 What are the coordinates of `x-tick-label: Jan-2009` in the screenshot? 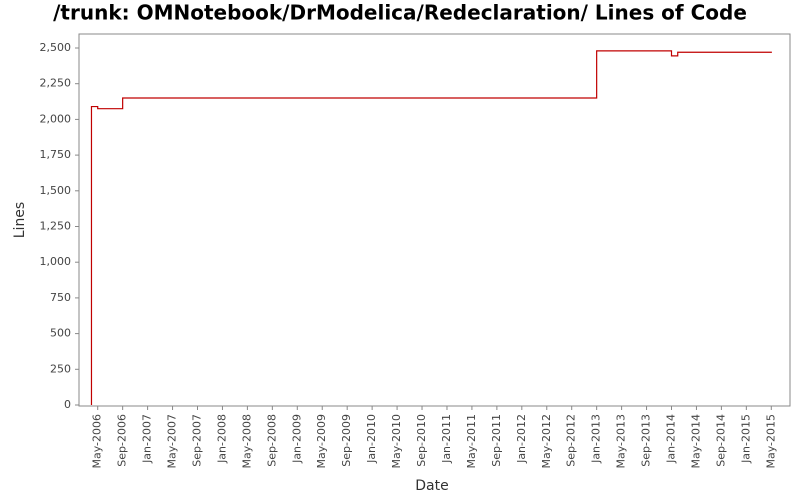 It's located at (296, 439).